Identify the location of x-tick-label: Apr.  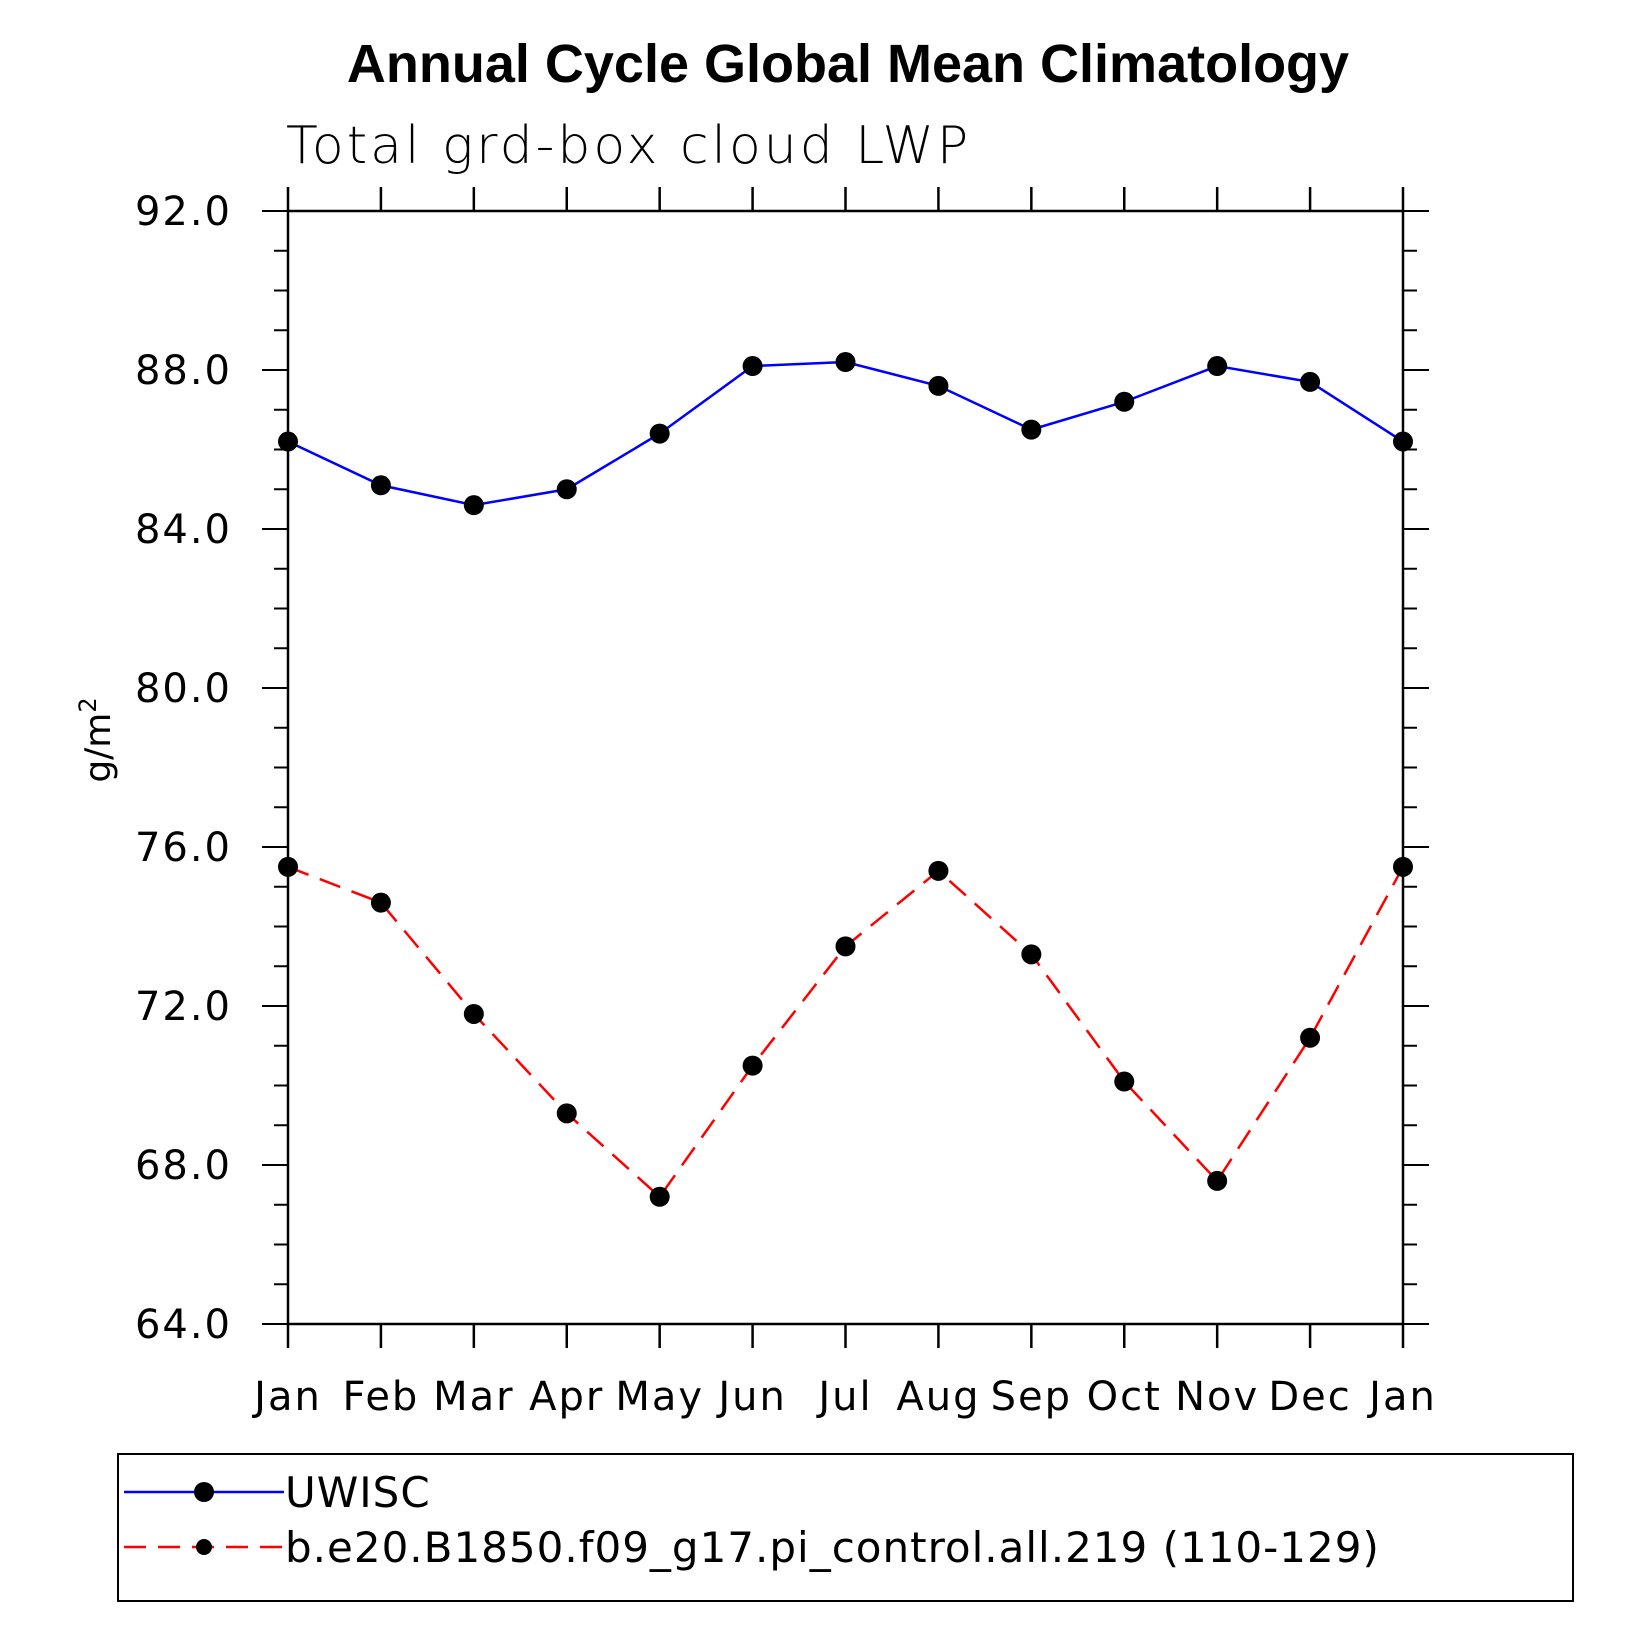
(566, 1397).